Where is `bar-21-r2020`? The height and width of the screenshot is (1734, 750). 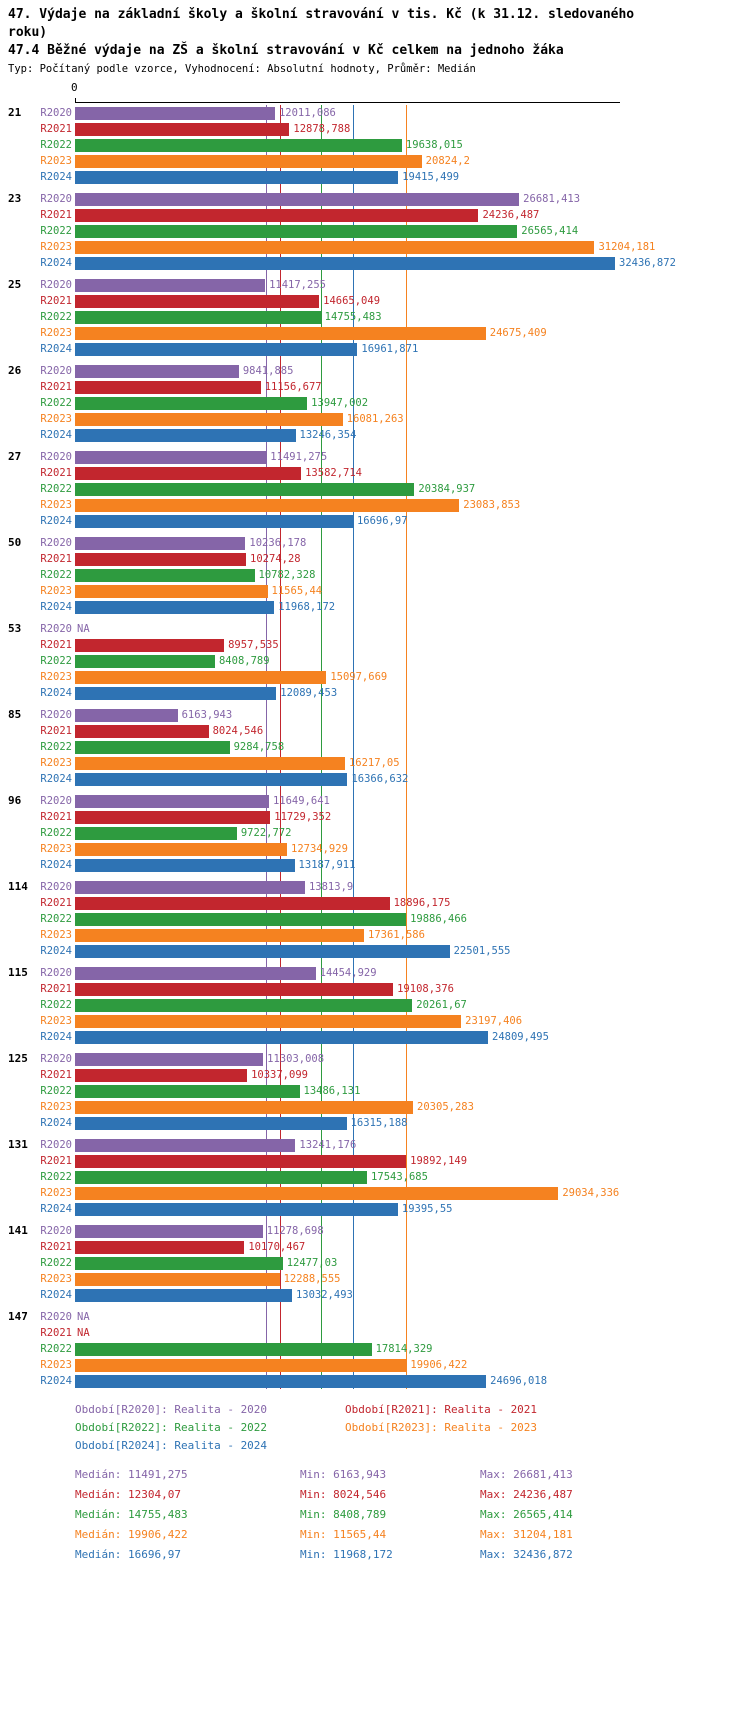 bar-21-r2020 is located at coordinates (175, 113).